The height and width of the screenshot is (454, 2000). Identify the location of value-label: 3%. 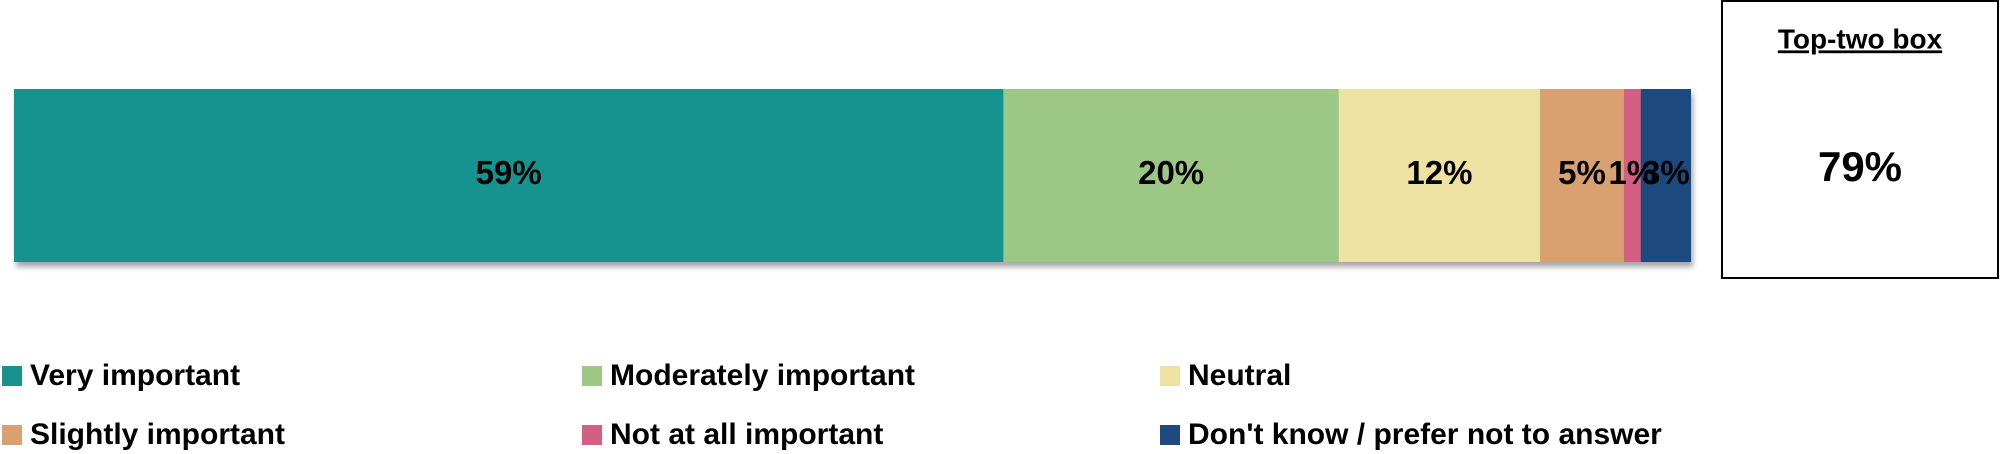
(1666, 172).